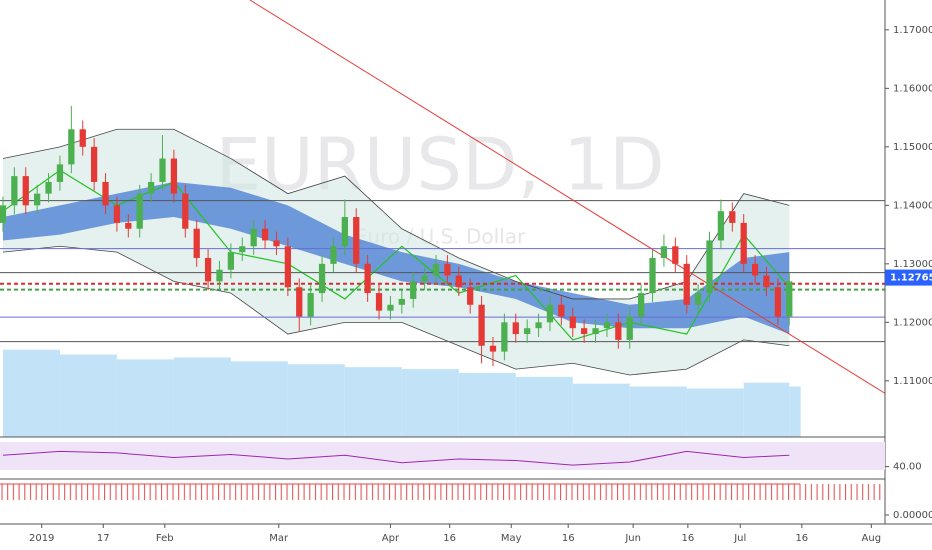 The height and width of the screenshot is (550, 932). I want to click on last-price-label: 1.12765, so click(911, 278).